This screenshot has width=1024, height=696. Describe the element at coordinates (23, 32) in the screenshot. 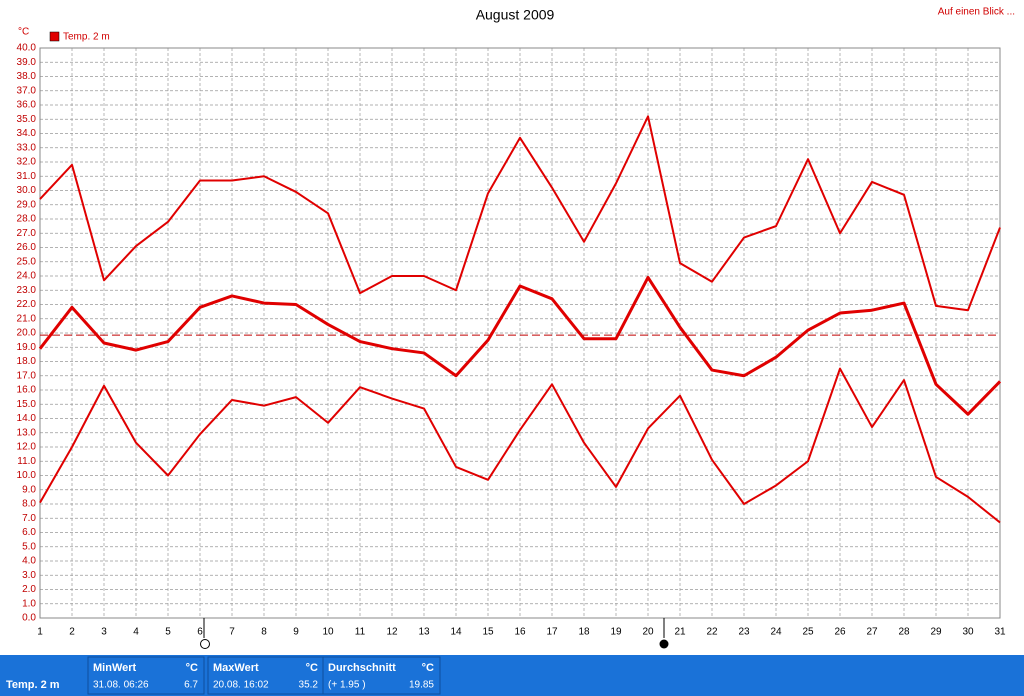

I see `y-unit: °C` at that location.